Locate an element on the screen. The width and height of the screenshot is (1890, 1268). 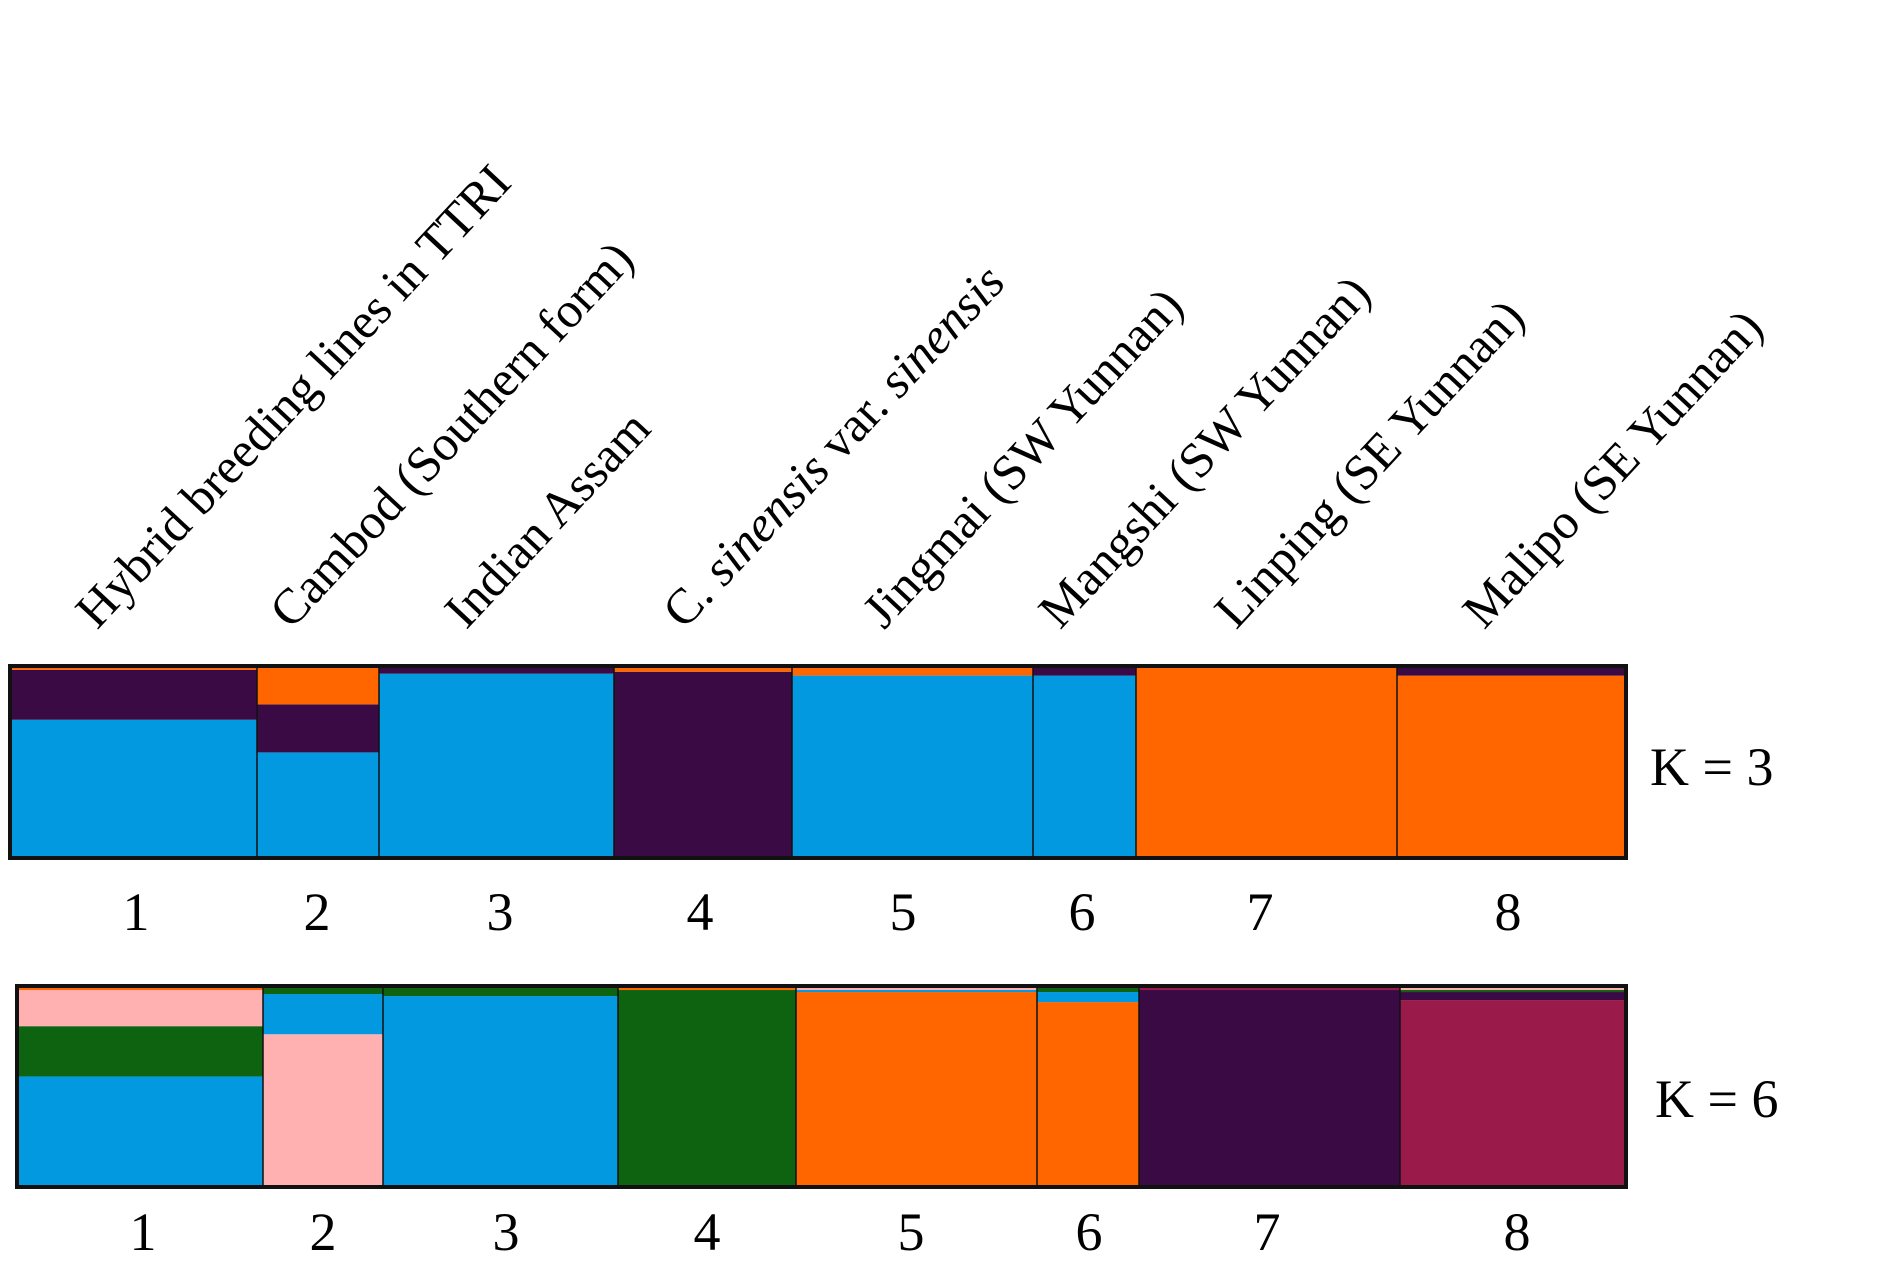
bar-segment-k1-group2-series1 is located at coordinates (323, 991).